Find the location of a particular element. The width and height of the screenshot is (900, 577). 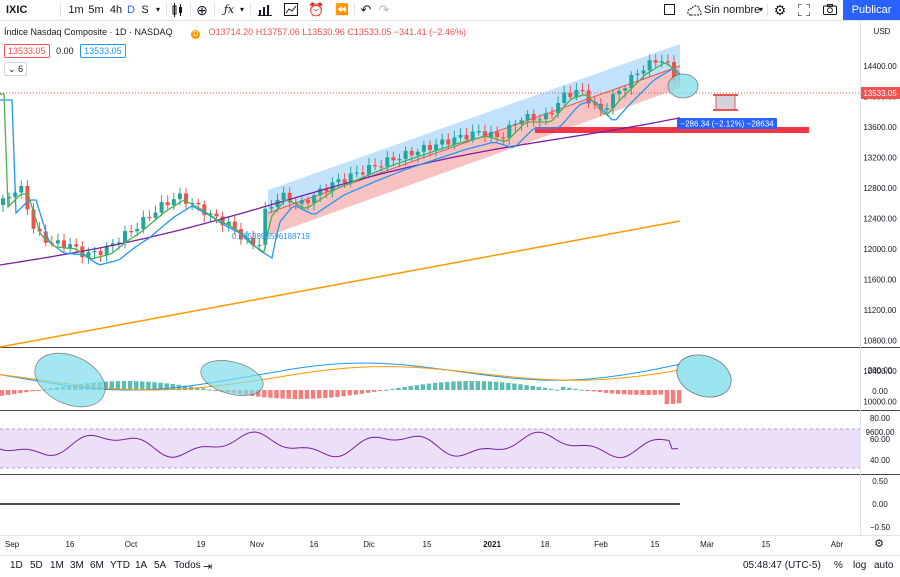

interval-s: S is located at coordinates (145, 10).